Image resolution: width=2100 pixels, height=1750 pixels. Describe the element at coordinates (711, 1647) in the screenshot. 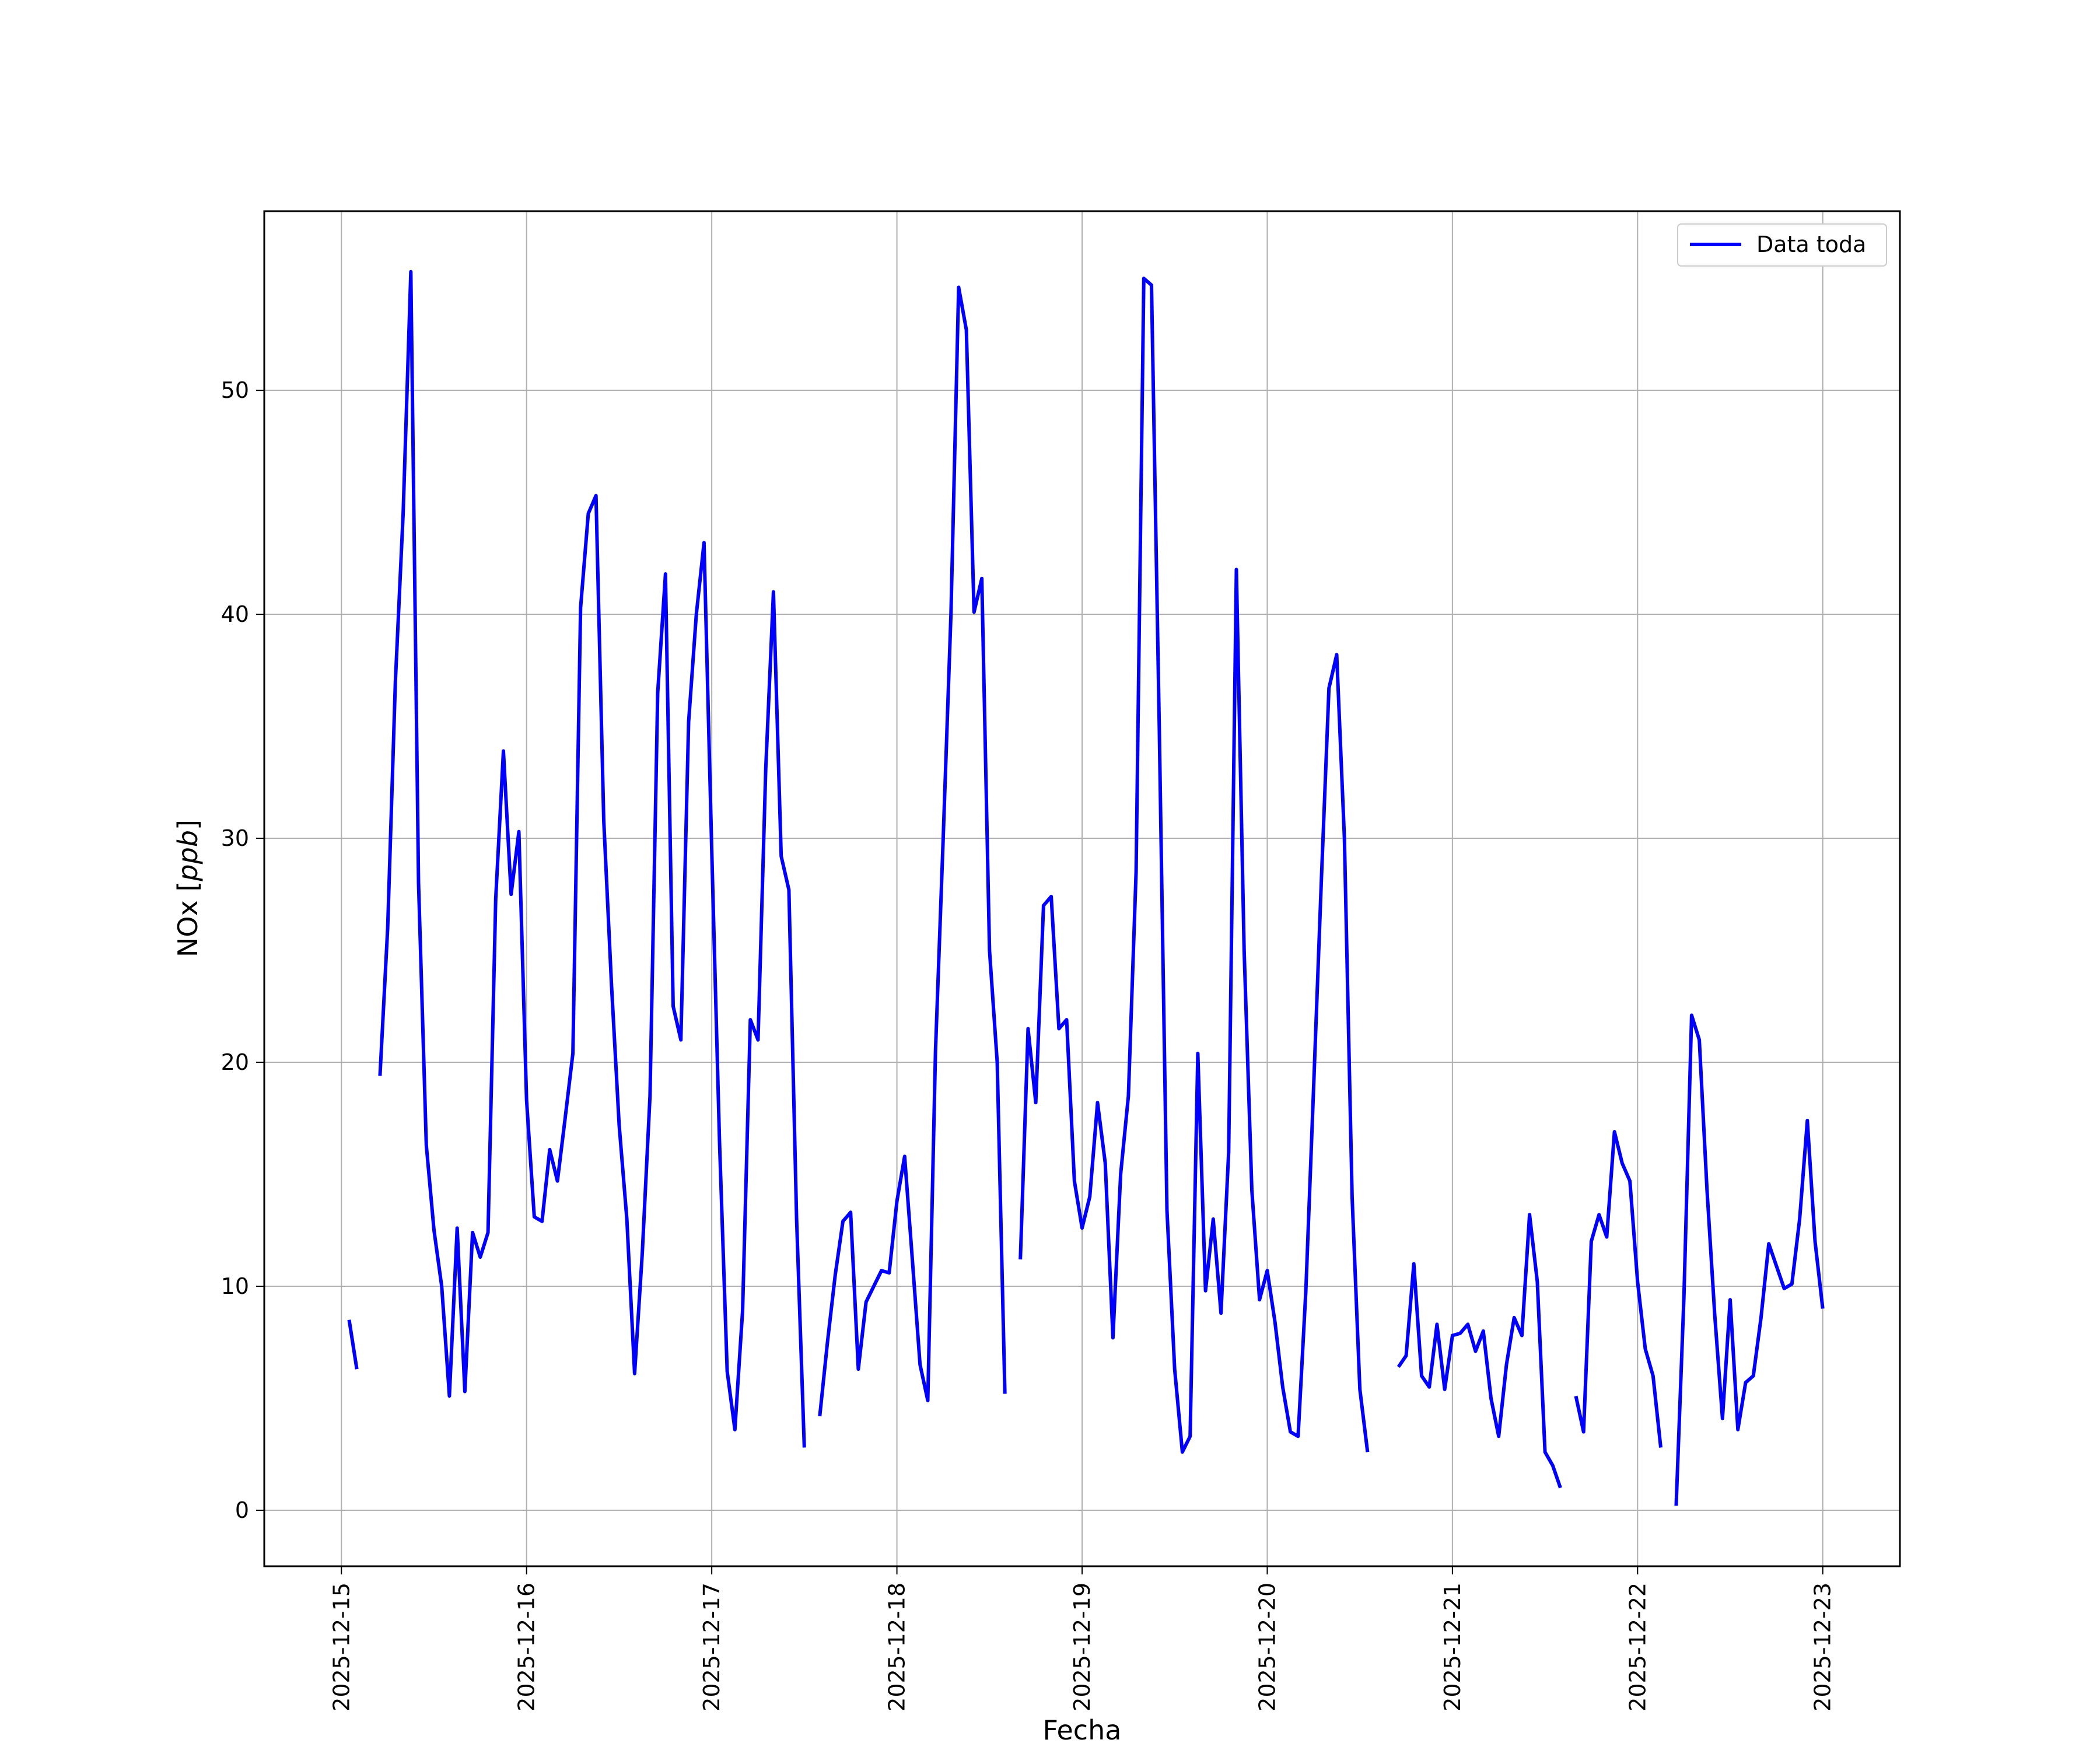

I see `x-tick-label: 2025-12-17` at that location.